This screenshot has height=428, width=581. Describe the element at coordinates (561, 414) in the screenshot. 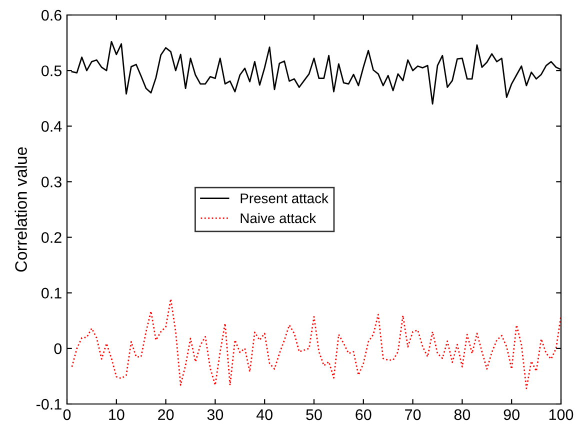

I see `x-tick-label: 100` at that location.